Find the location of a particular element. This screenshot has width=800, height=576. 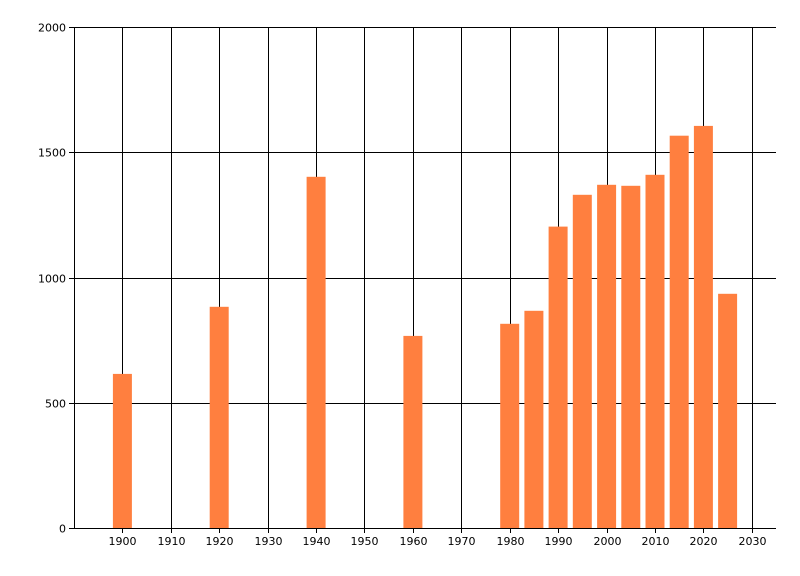

x-tick-label: 1940 is located at coordinates (317, 541).